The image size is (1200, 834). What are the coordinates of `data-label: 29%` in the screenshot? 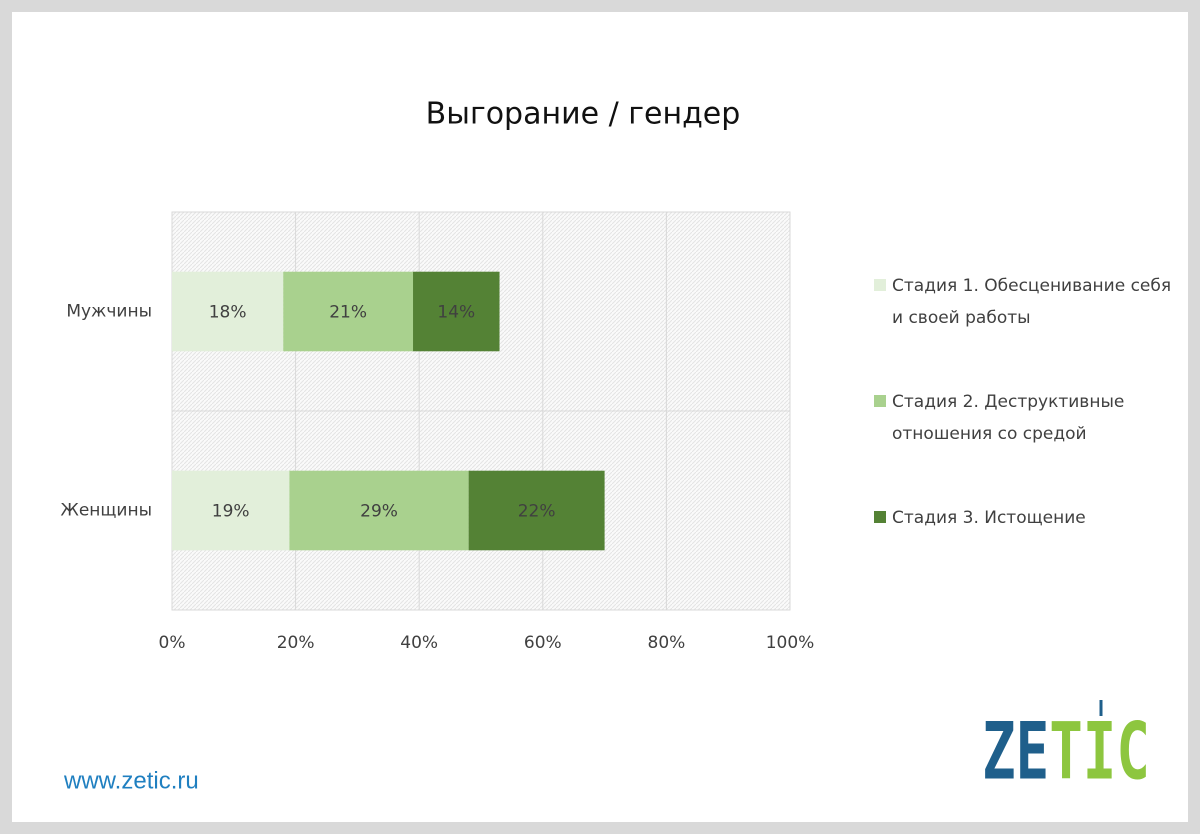 It's located at (379, 512).